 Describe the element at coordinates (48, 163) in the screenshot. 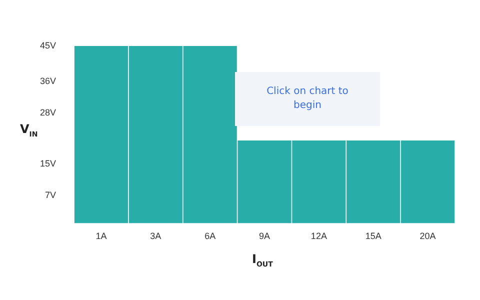

I see `y-tick-label: 15V` at that location.